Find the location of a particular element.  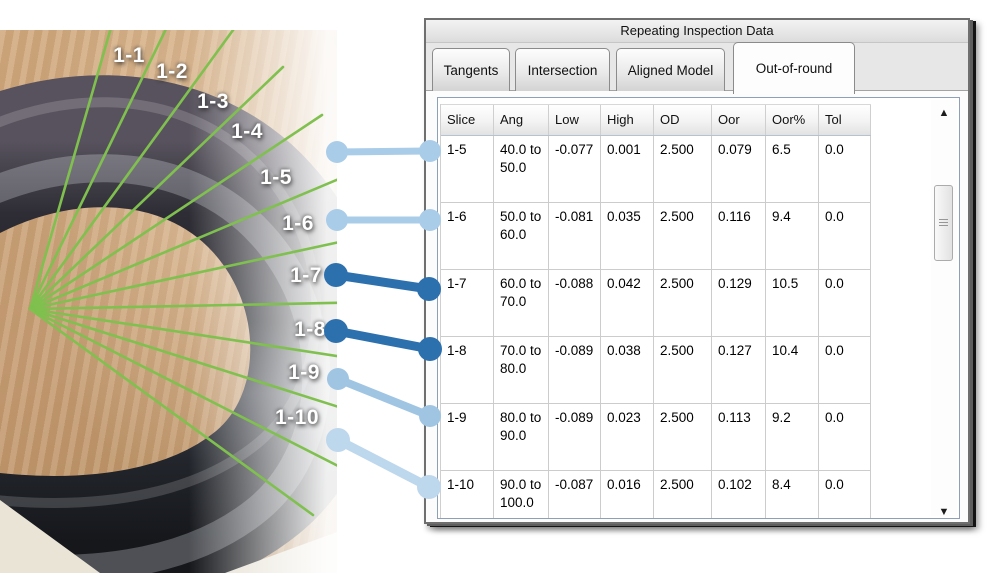

cell-slice: 1-9 is located at coordinates (467, 437).